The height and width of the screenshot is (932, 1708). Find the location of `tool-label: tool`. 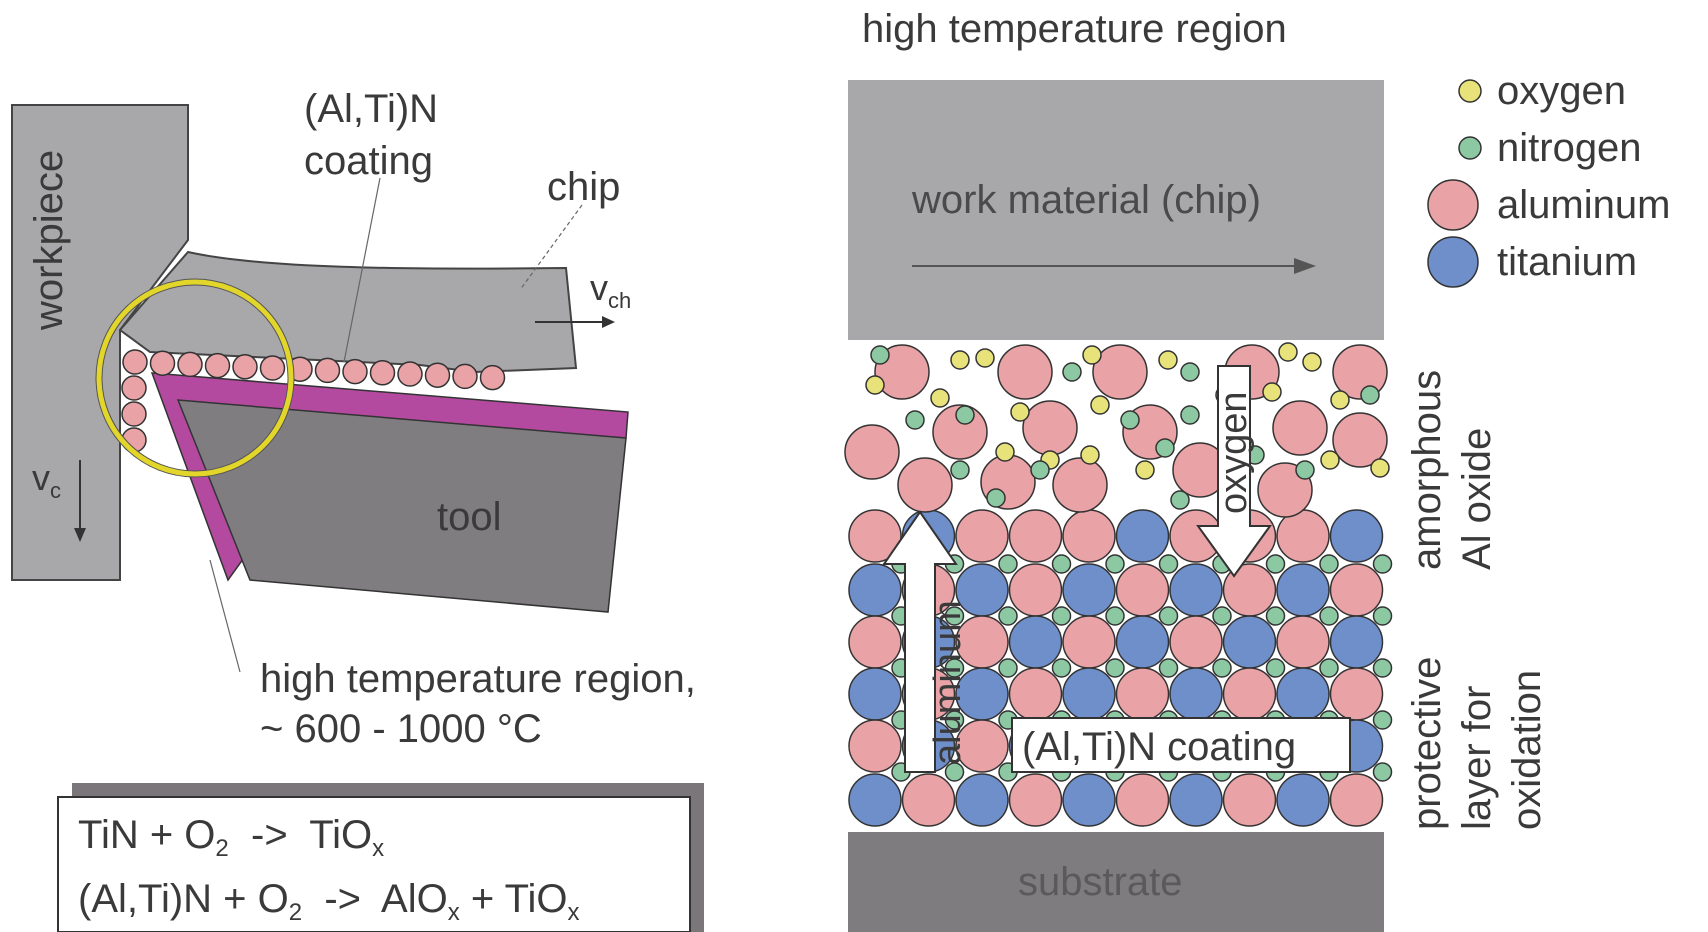

tool-label: tool is located at coordinates (469, 517).